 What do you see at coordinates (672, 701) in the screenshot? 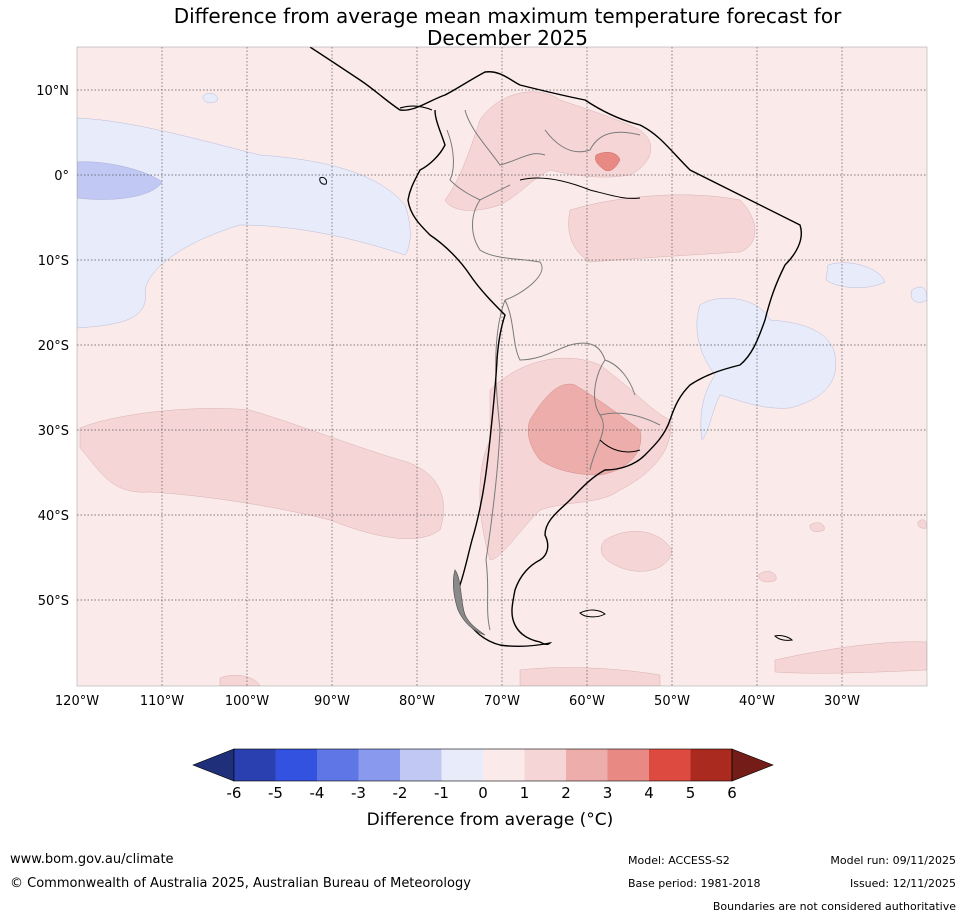
I see `lon-label: 50°W` at bounding box center [672, 701].